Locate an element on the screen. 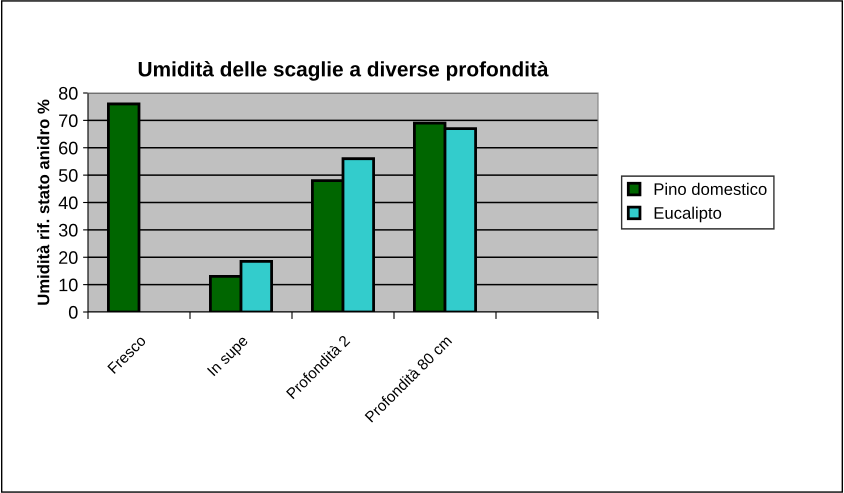 This screenshot has width=844, height=493. y-tick-label: 40 is located at coordinates (68, 203).